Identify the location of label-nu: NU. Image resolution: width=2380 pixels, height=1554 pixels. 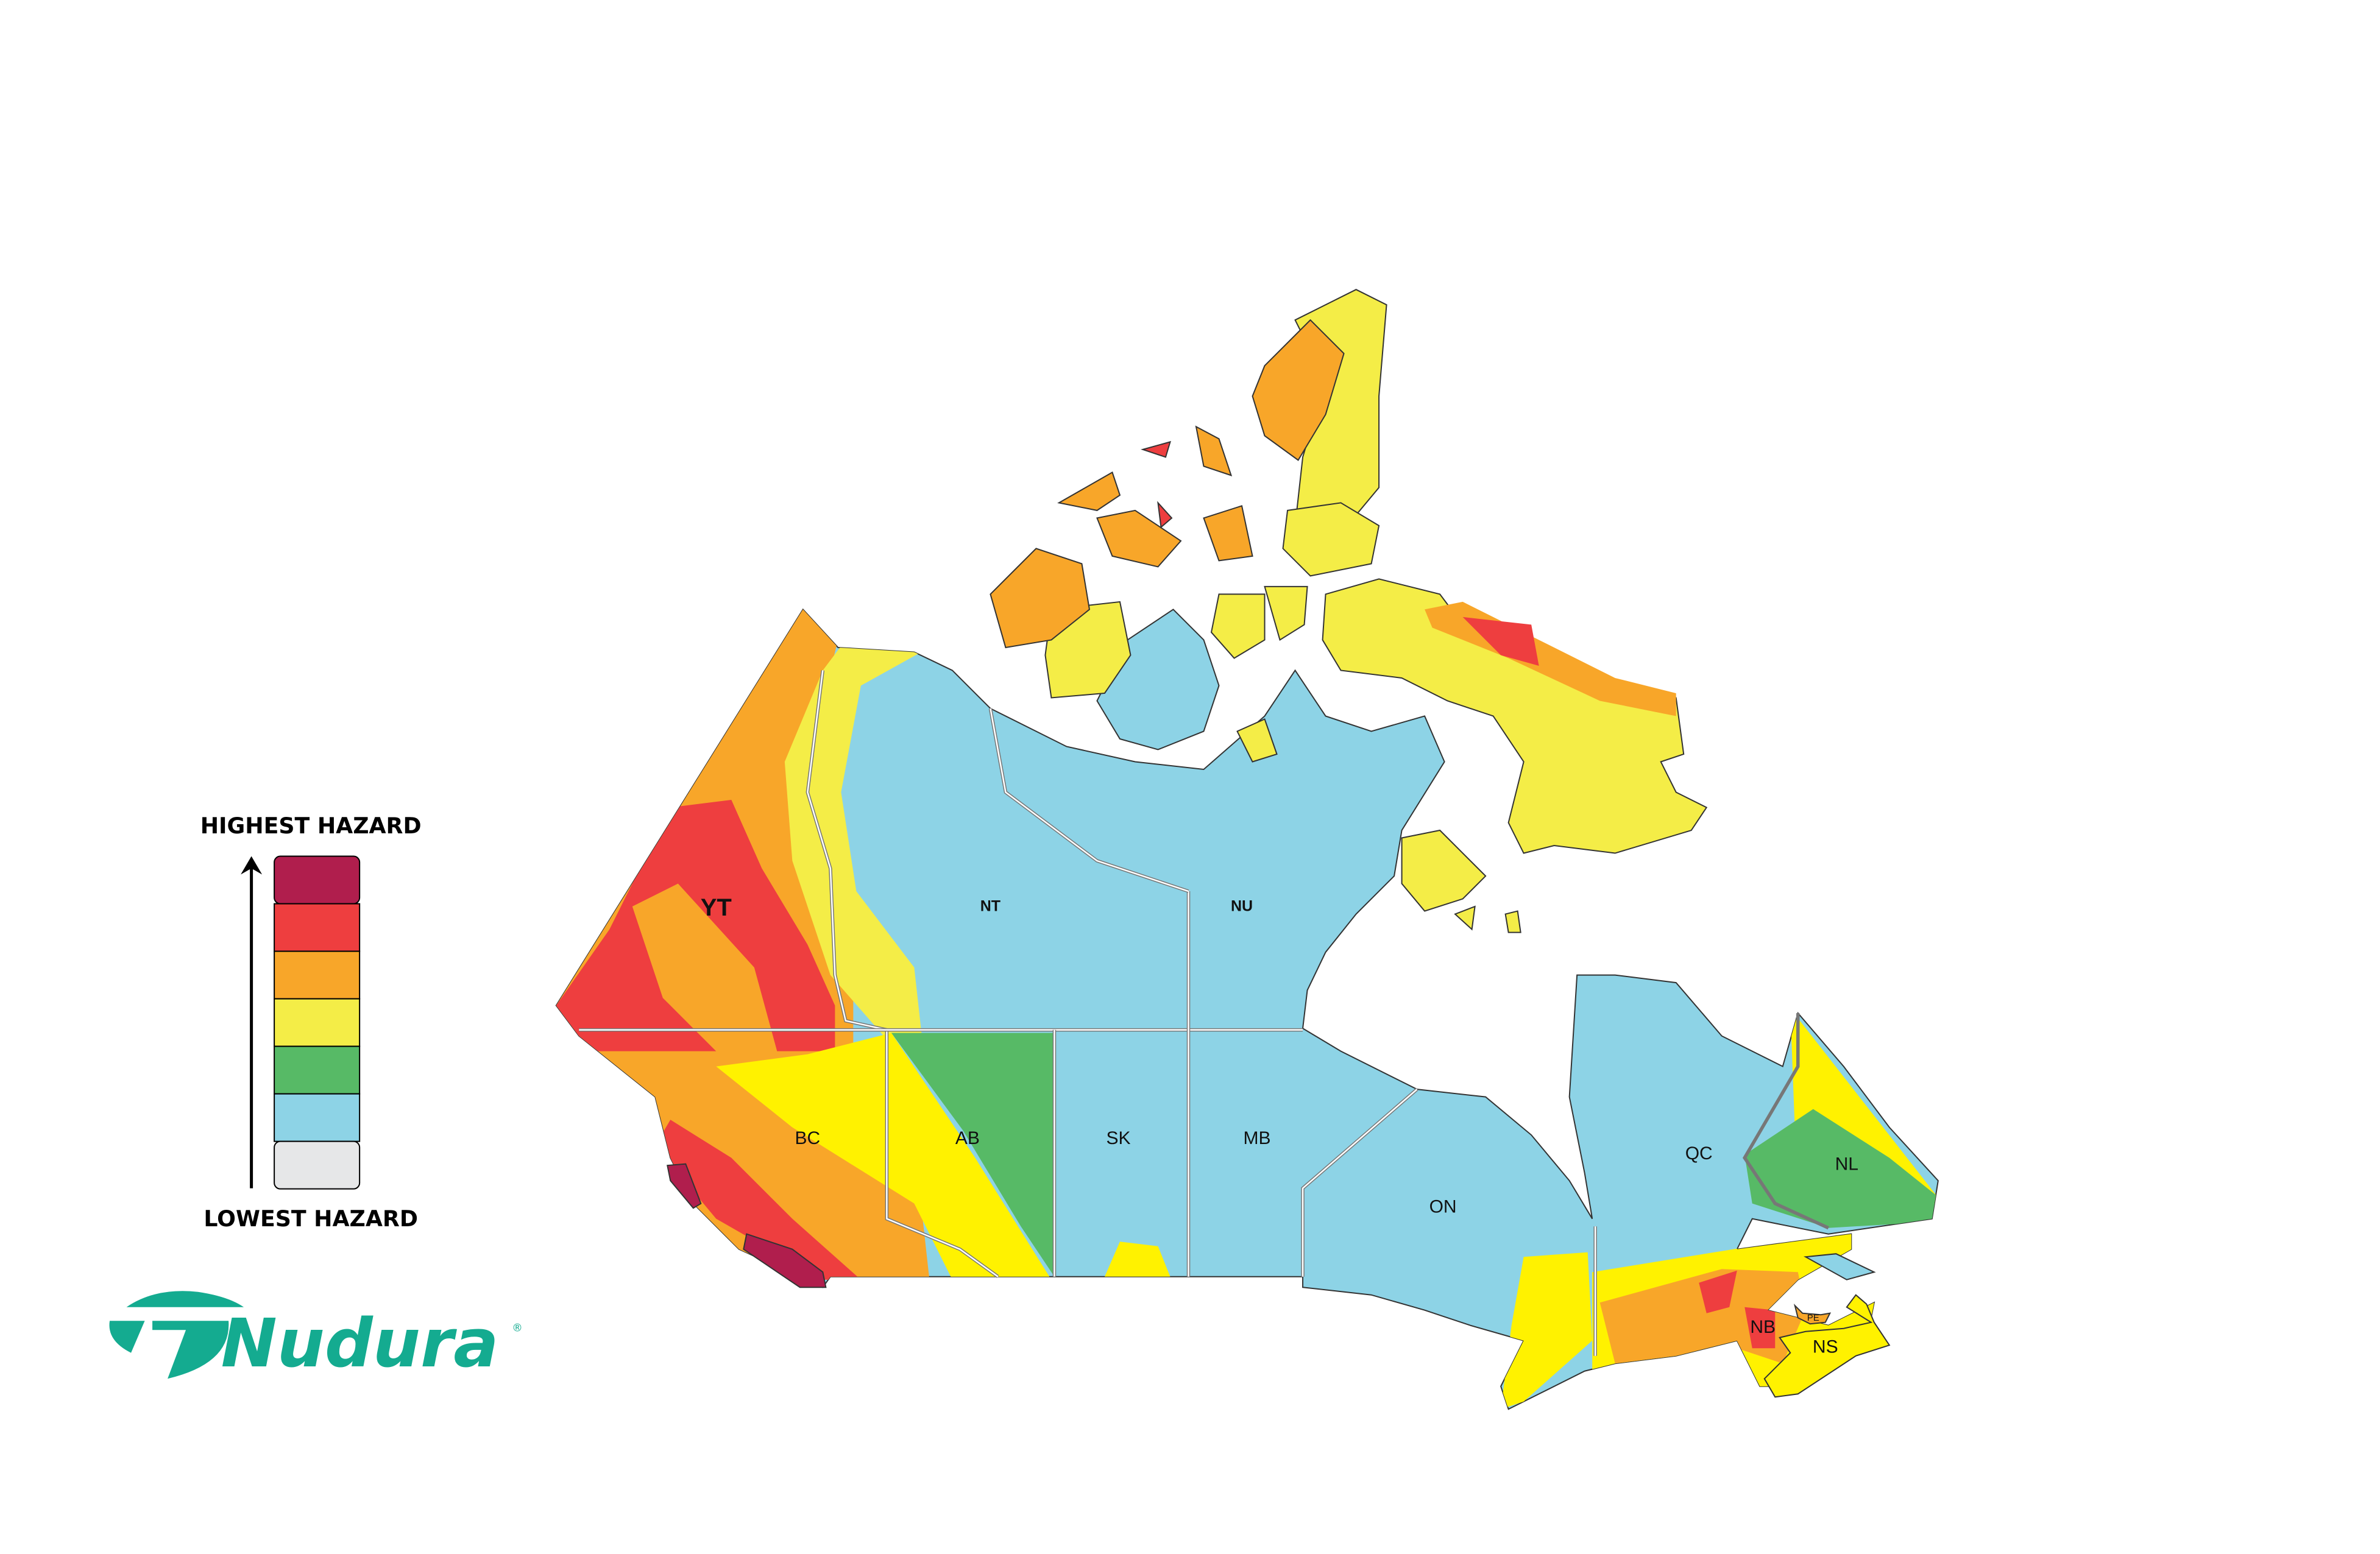
(1242, 906).